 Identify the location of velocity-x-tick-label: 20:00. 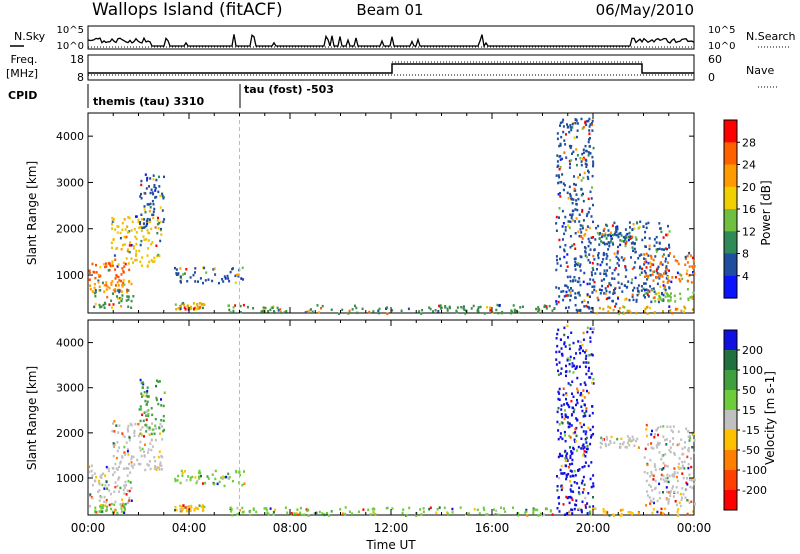
(593, 528).